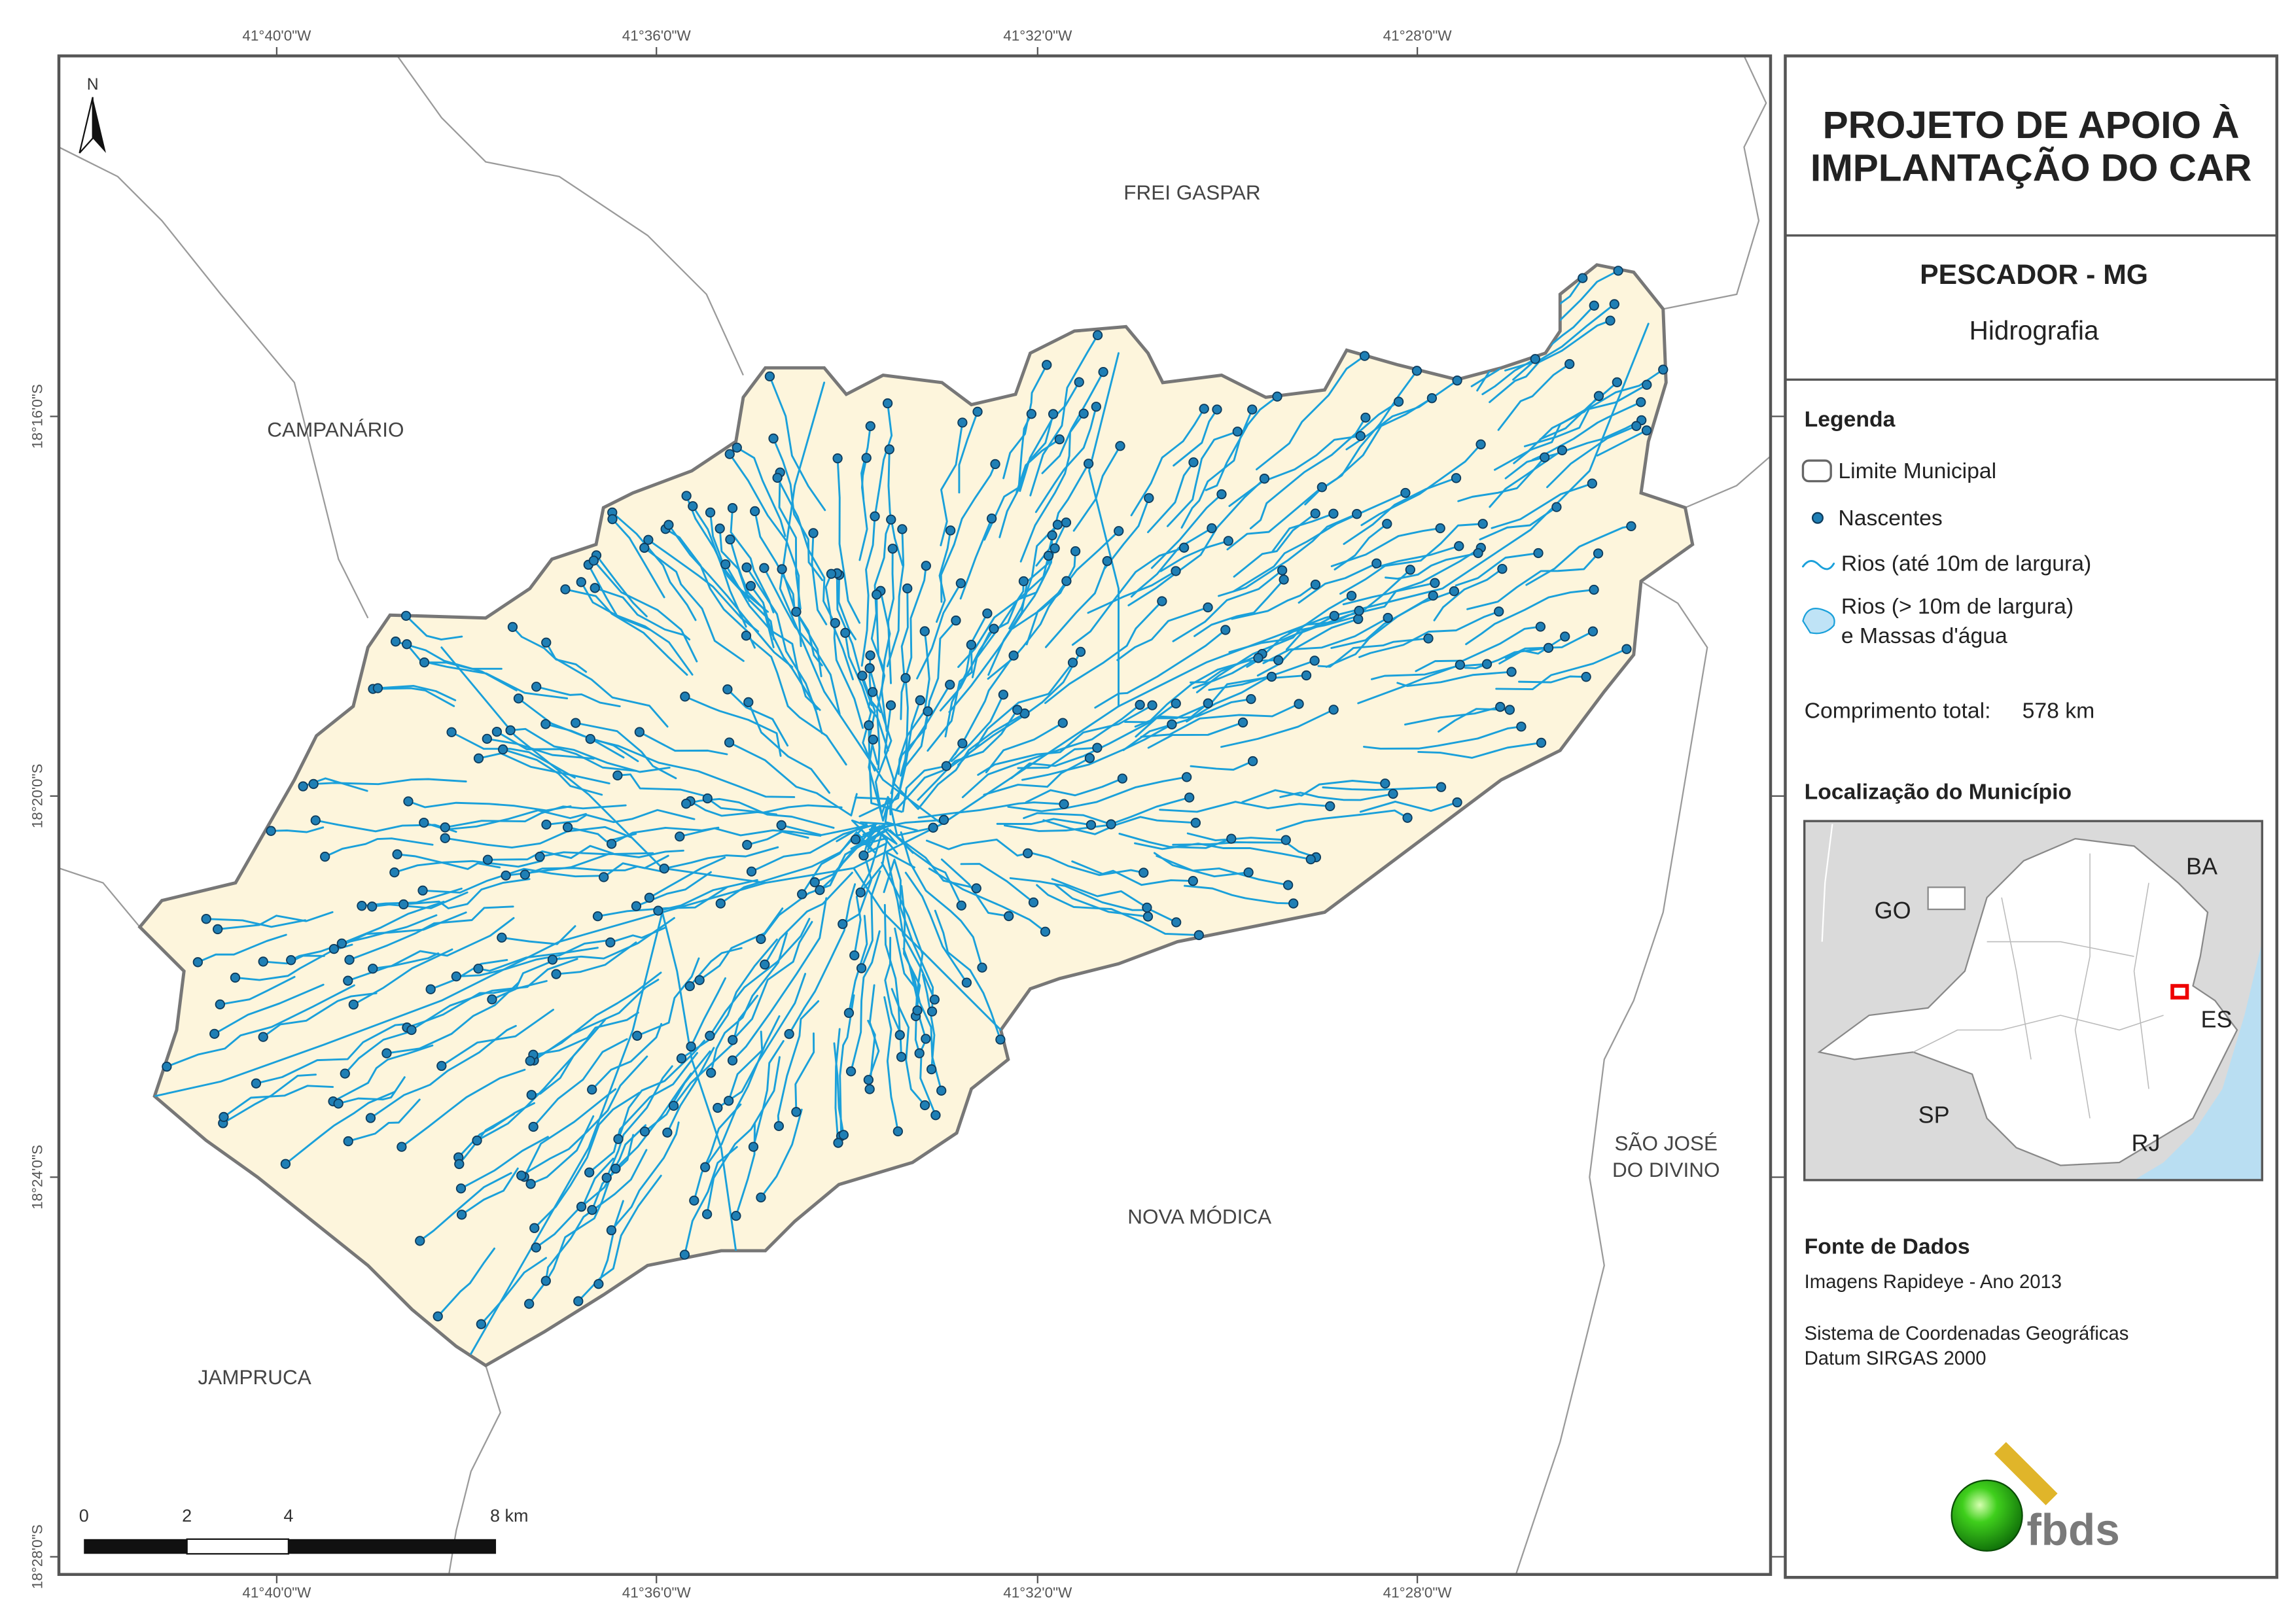  Describe the element at coordinates (1715, 183) in the screenshot. I see `boundary` at that location.